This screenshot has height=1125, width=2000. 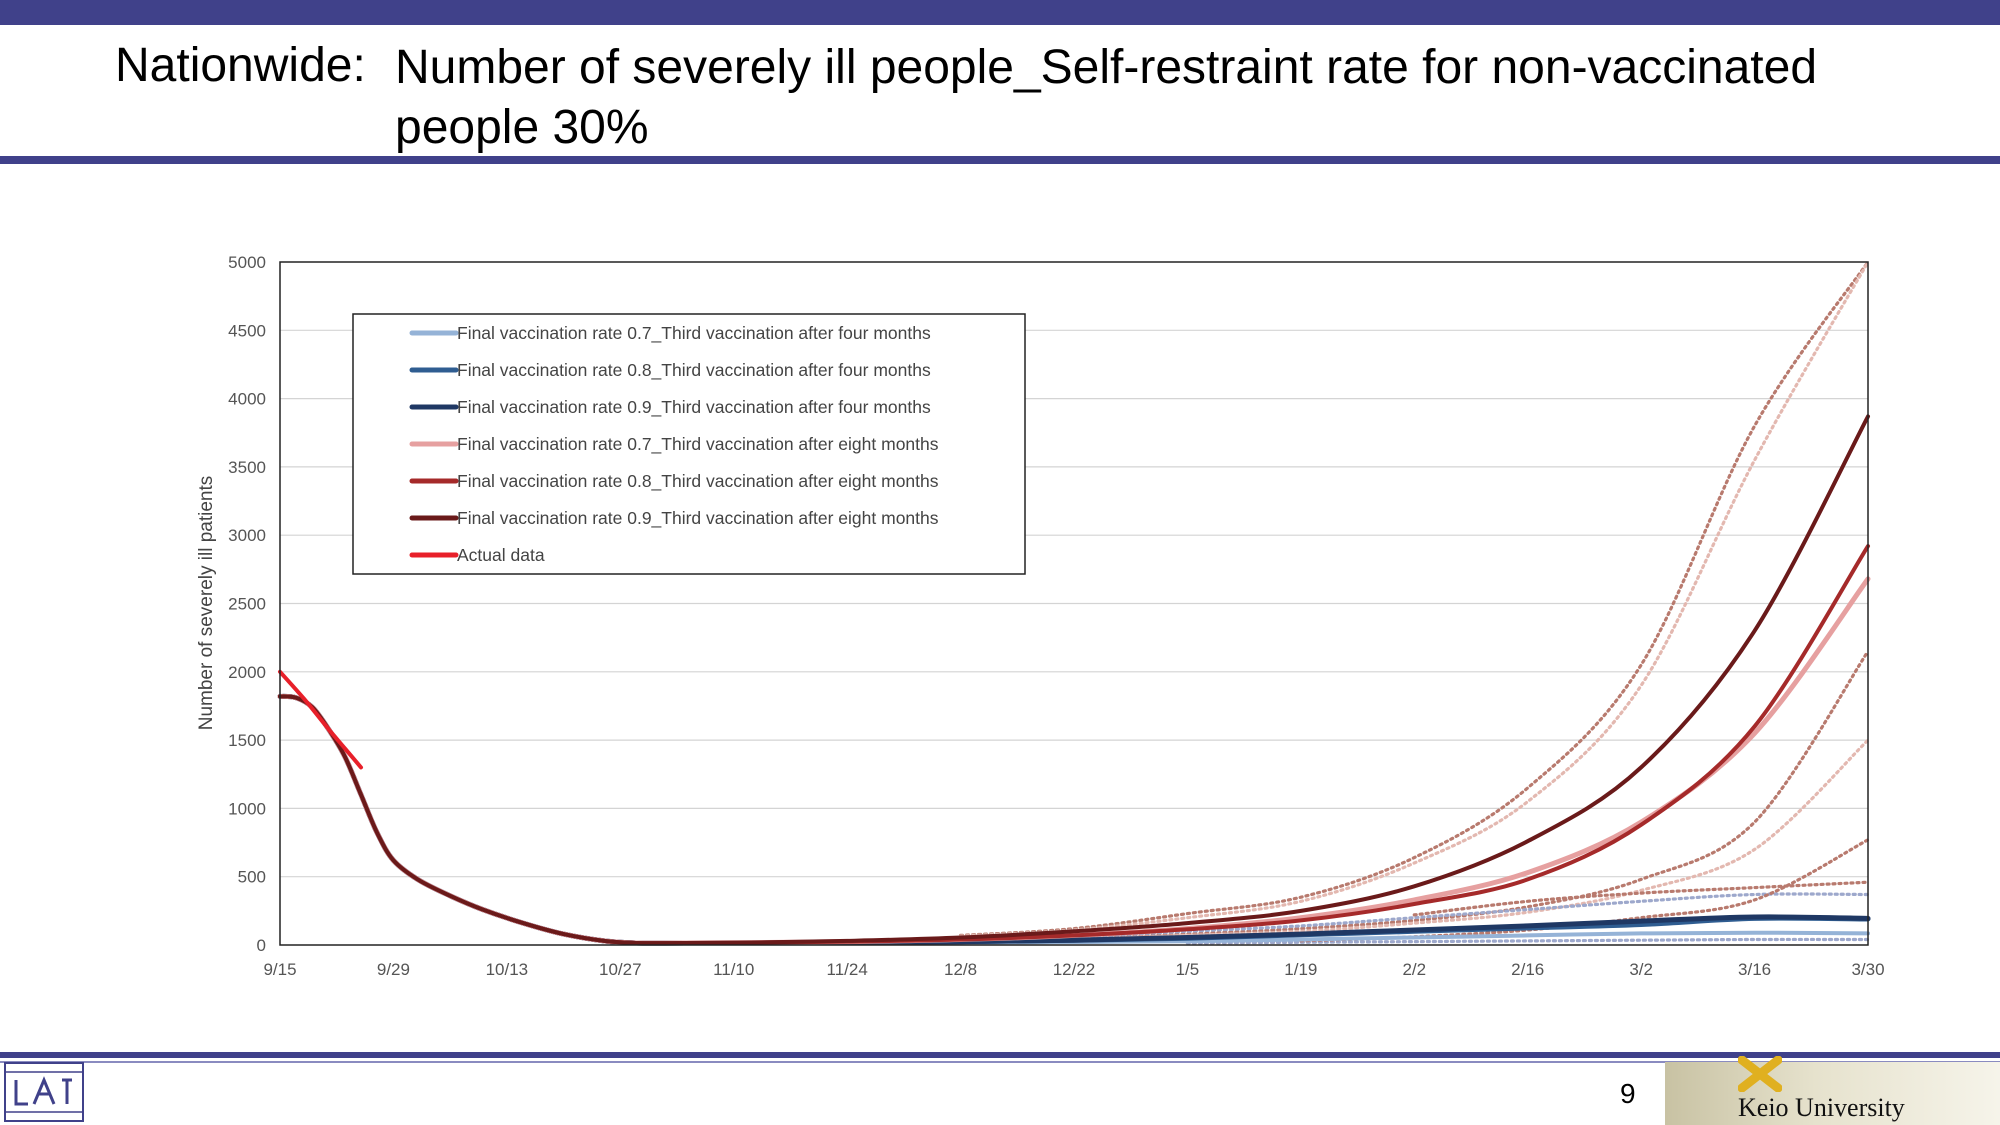 What do you see at coordinates (1527, 969) in the screenshot?
I see `x-tick-label: 2/16` at bounding box center [1527, 969].